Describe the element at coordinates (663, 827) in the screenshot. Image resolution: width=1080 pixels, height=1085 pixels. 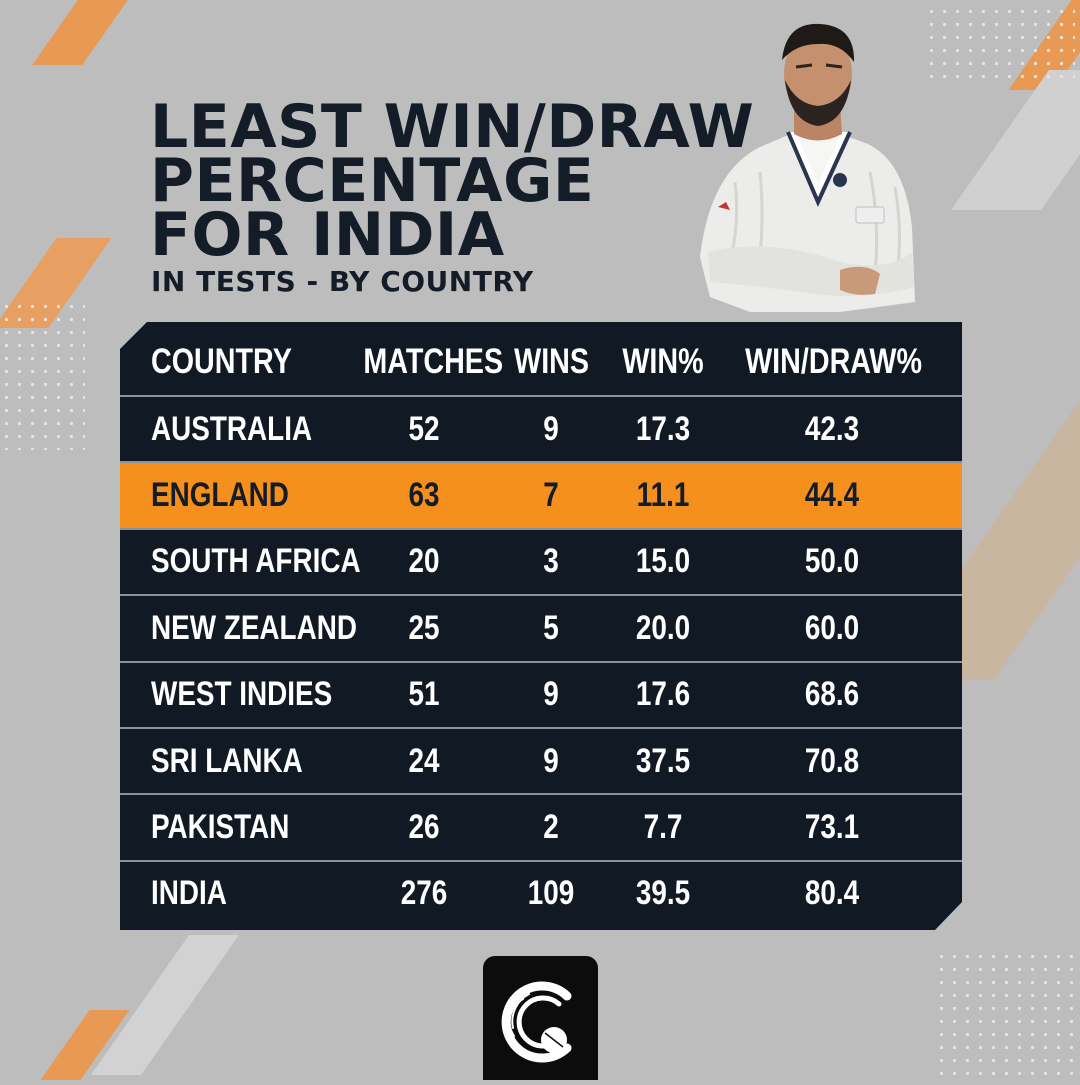
I see `cell-win-percent: 7.7` at that location.